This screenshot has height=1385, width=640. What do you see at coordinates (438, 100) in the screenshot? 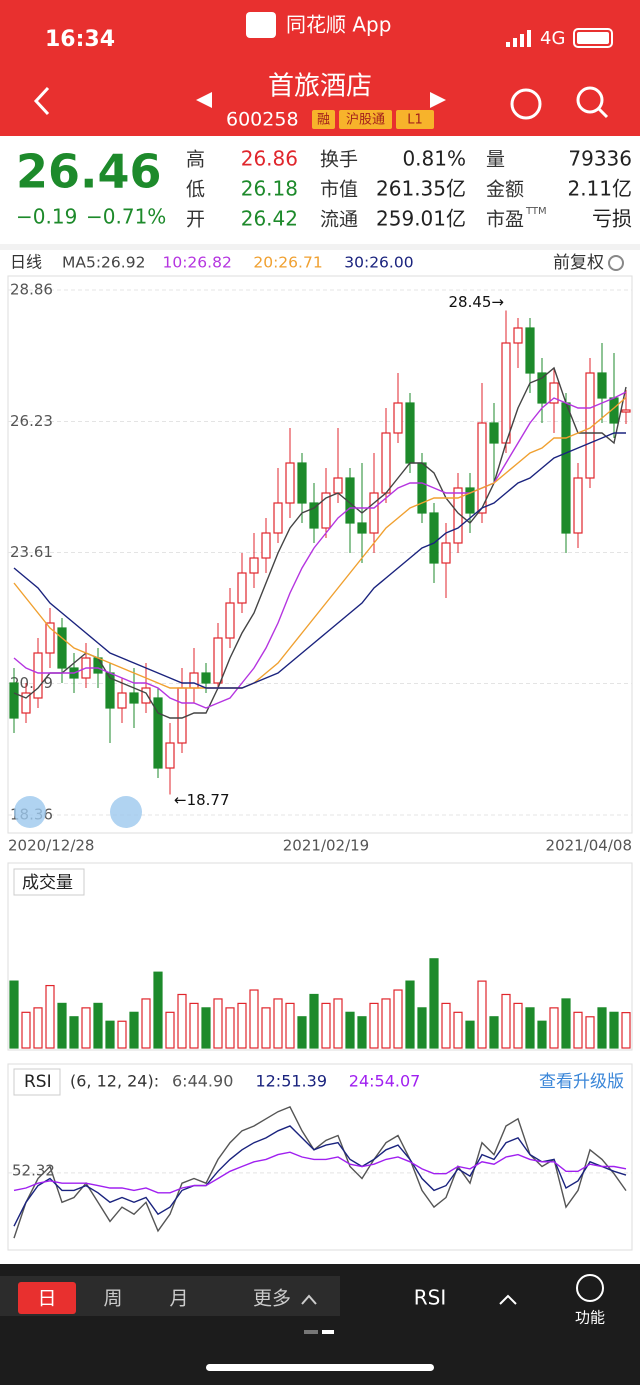
I see `next` at bounding box center [438, 100].